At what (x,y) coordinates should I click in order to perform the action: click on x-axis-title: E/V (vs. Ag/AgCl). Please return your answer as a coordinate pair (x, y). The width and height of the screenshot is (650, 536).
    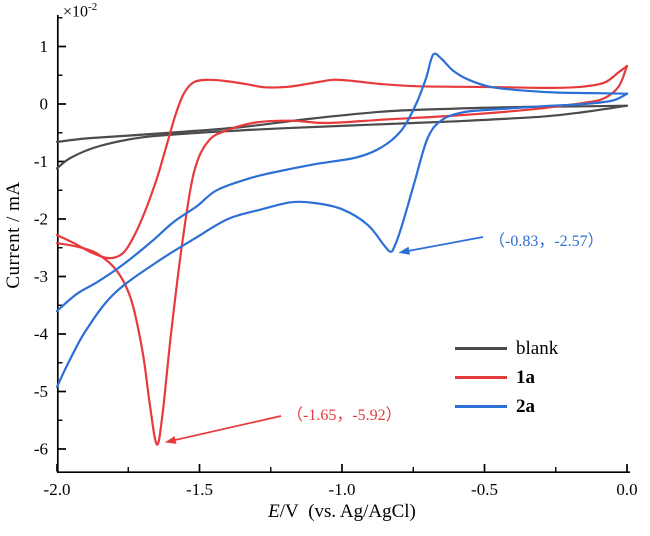
    Looking at the image, I should click on (342, 512).